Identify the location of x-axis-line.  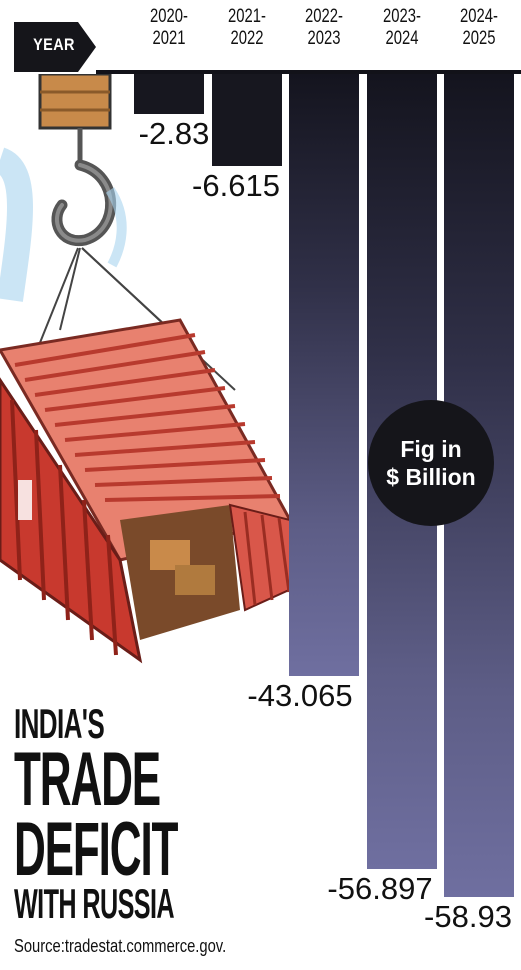
(308, 72).